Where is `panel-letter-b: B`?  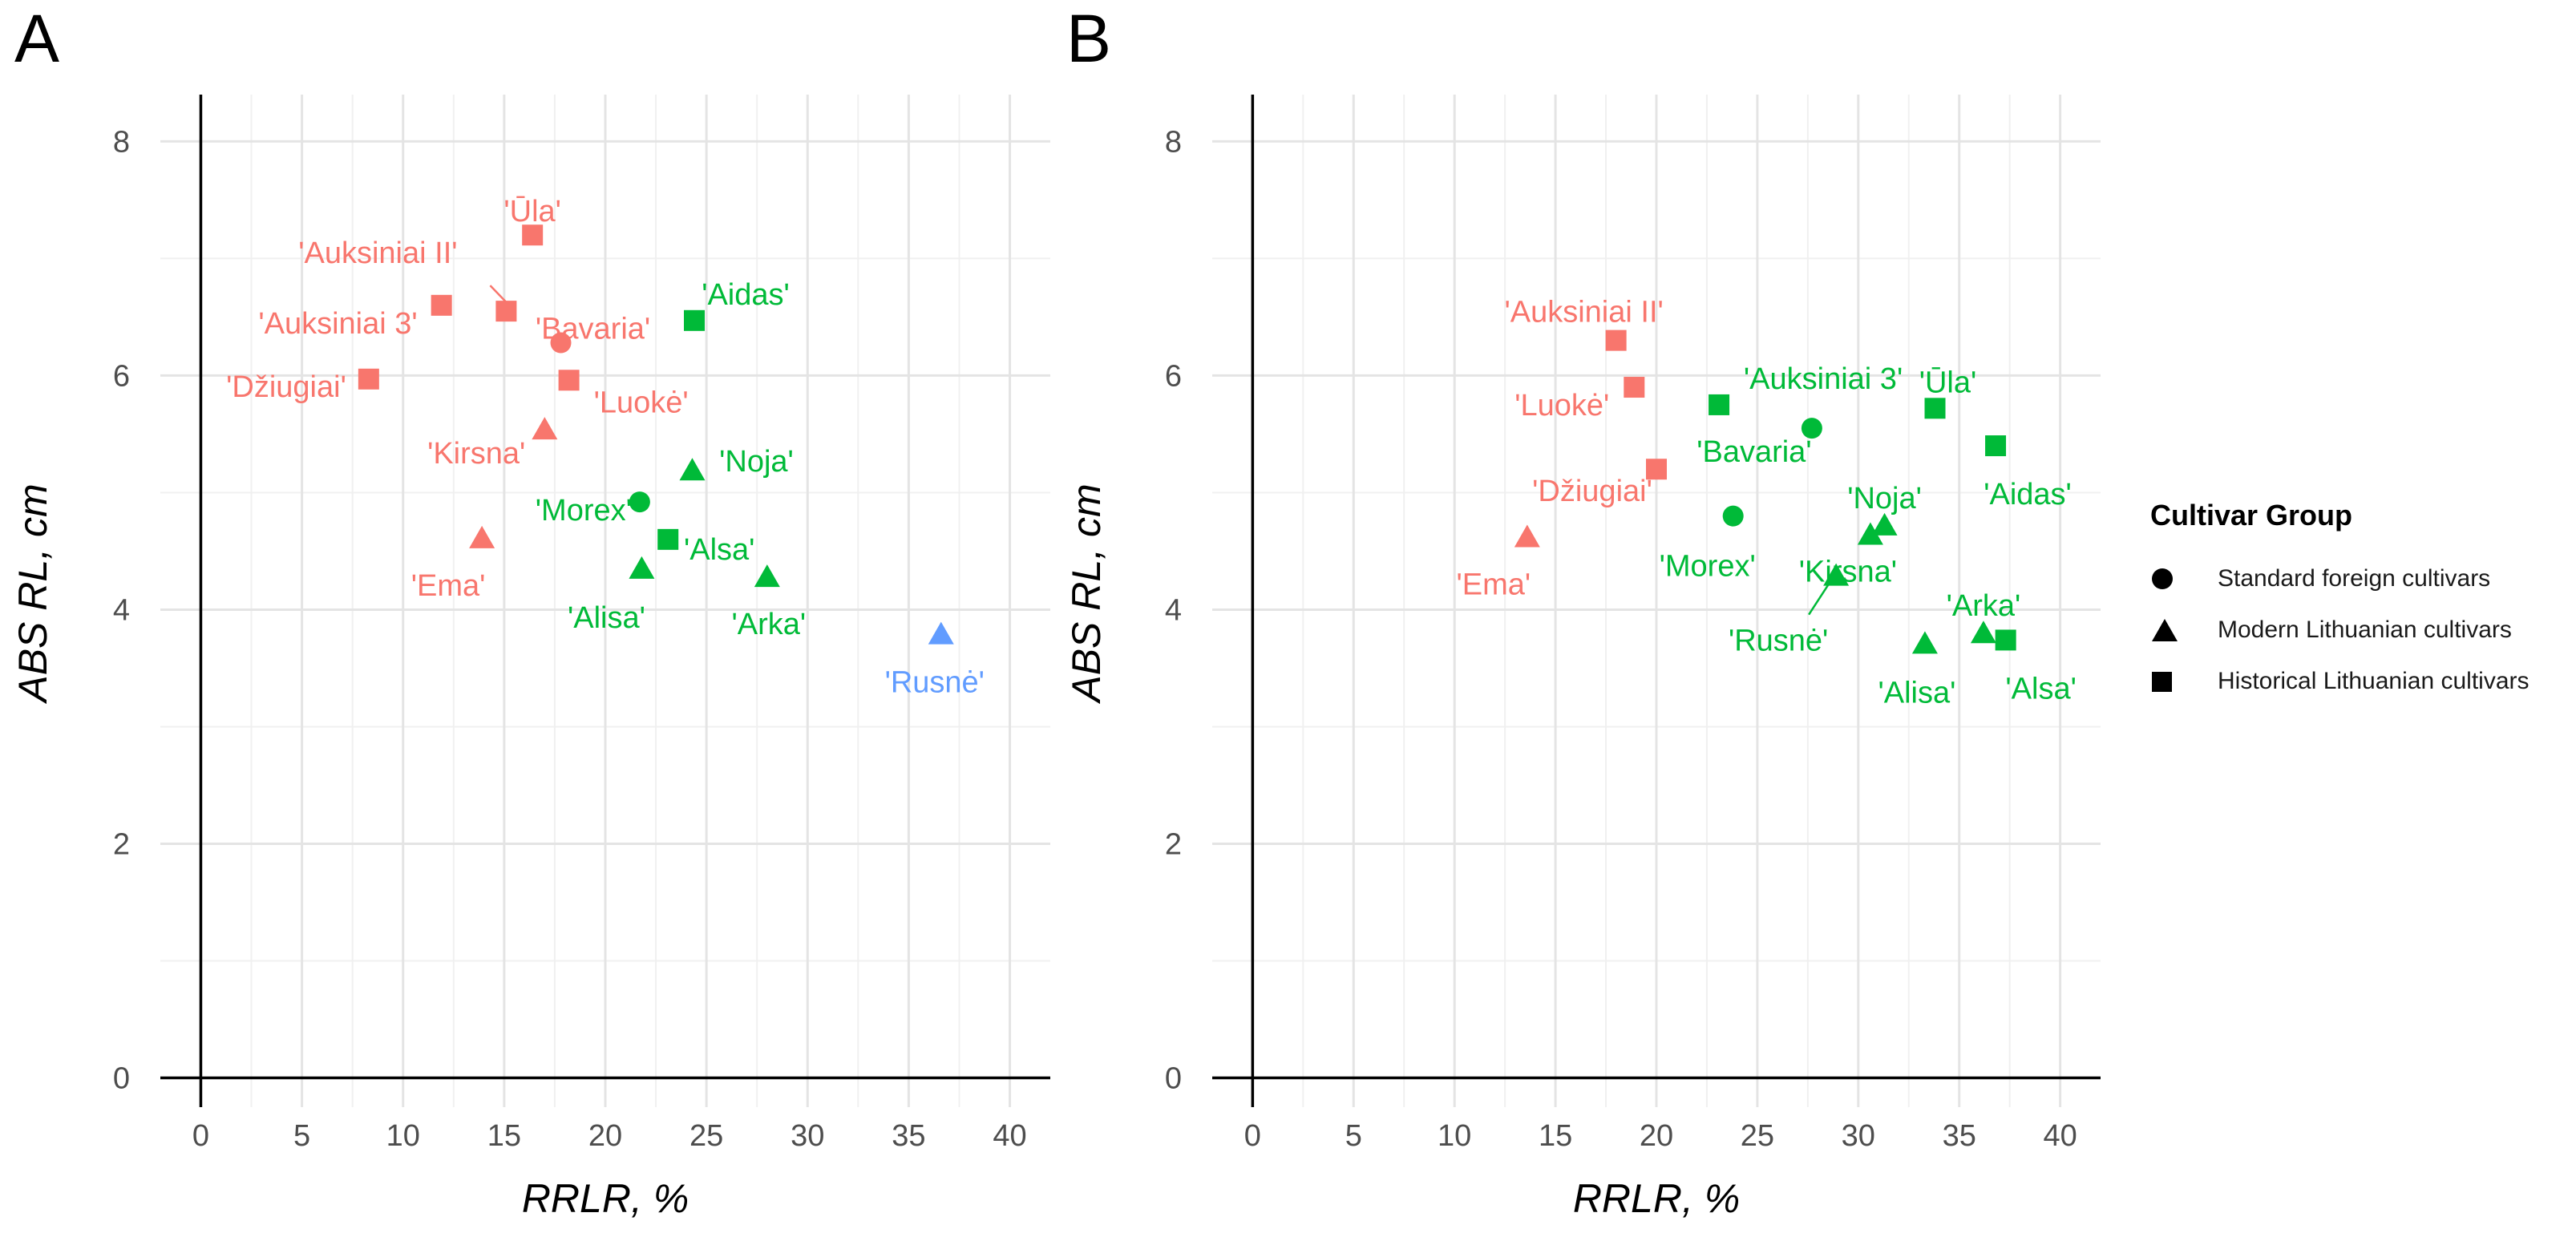
panel-letter-b: B is located at coordinates (1089, 39).